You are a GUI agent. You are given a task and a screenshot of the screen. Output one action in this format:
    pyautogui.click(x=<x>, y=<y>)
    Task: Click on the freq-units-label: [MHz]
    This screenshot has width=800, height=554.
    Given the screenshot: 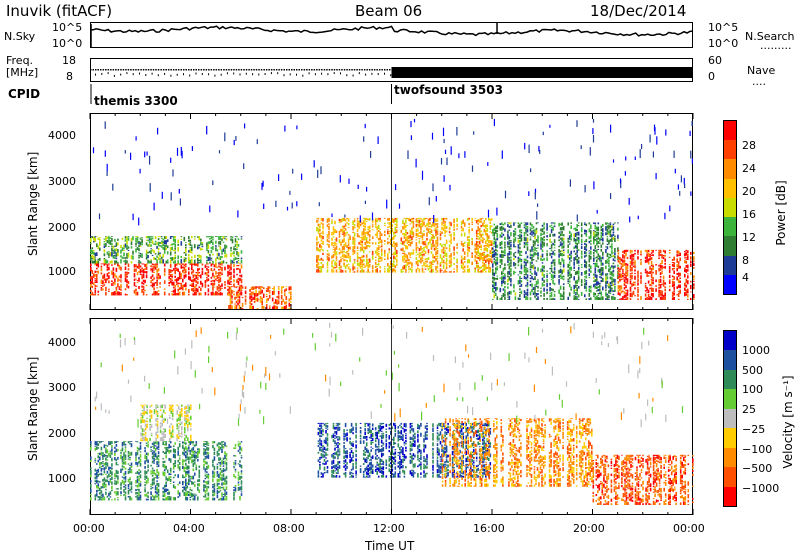 What is the action you would take?
    pyautogui.click(x=22, y=72)
    